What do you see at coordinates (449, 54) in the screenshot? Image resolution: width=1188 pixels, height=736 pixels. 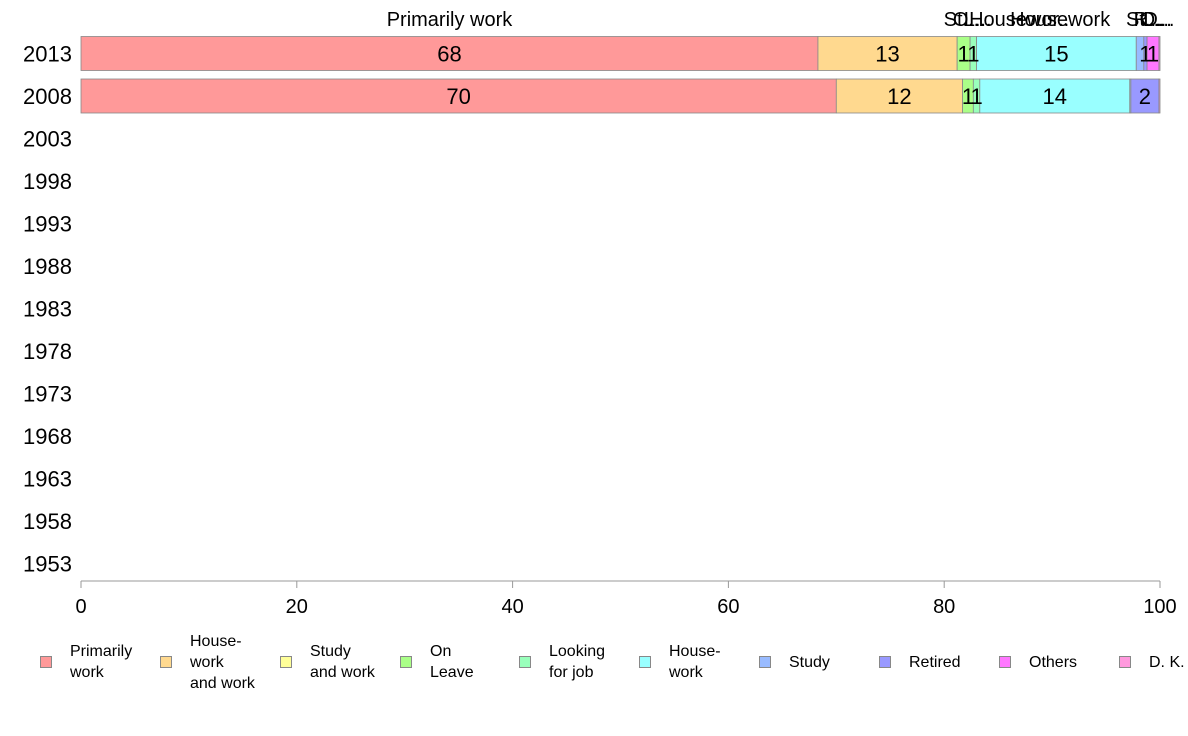 I see `data-label-2013-primarily-work: 68` at bounding box center [449, 54].